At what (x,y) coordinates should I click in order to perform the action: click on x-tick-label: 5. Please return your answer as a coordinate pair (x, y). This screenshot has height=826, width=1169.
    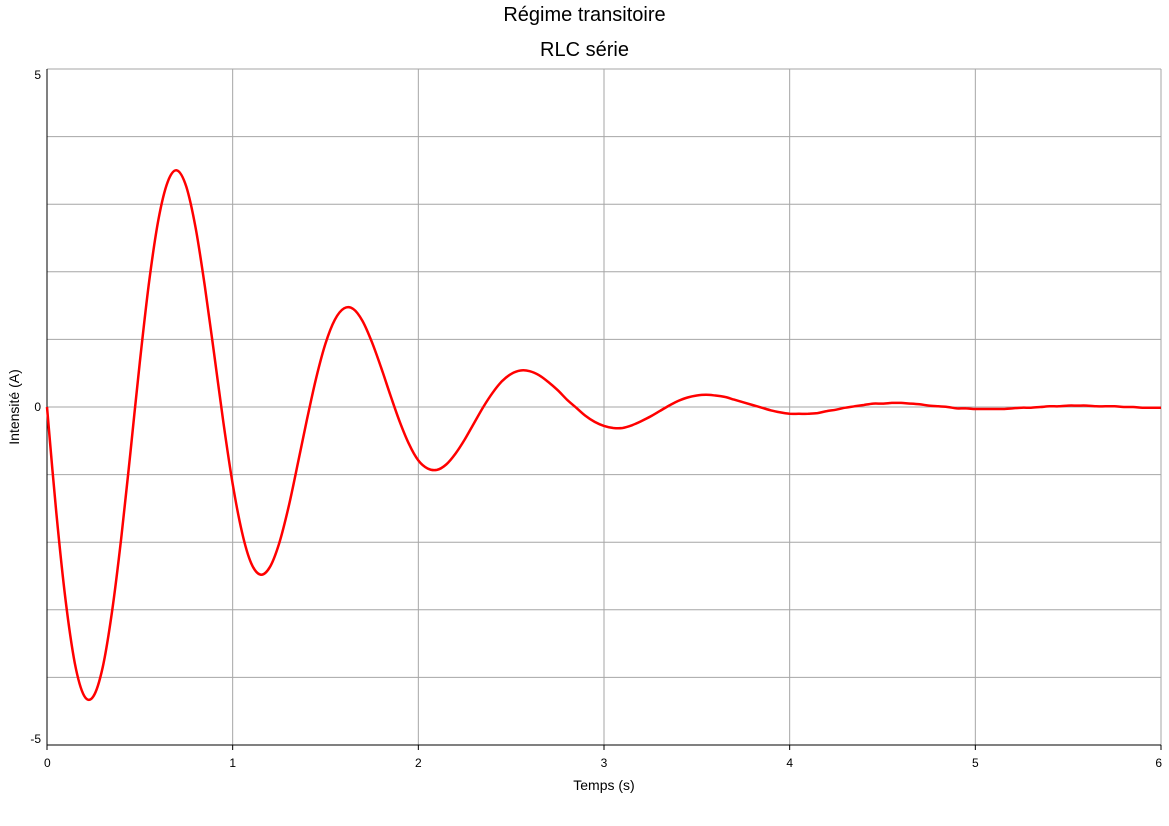
    Looking at the image, I should click on (975, 763).